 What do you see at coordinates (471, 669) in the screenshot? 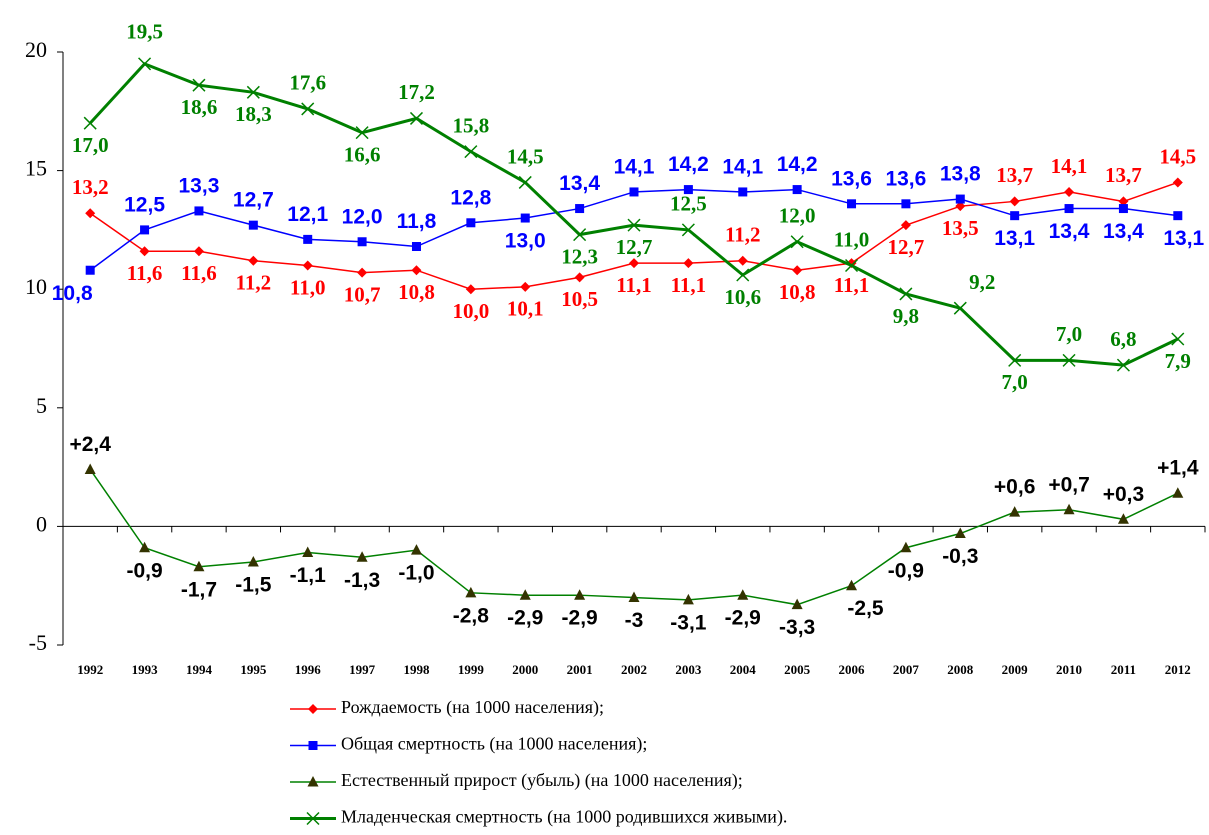
I see `x-tick-label: 1999` at bounding box center [471, 669].